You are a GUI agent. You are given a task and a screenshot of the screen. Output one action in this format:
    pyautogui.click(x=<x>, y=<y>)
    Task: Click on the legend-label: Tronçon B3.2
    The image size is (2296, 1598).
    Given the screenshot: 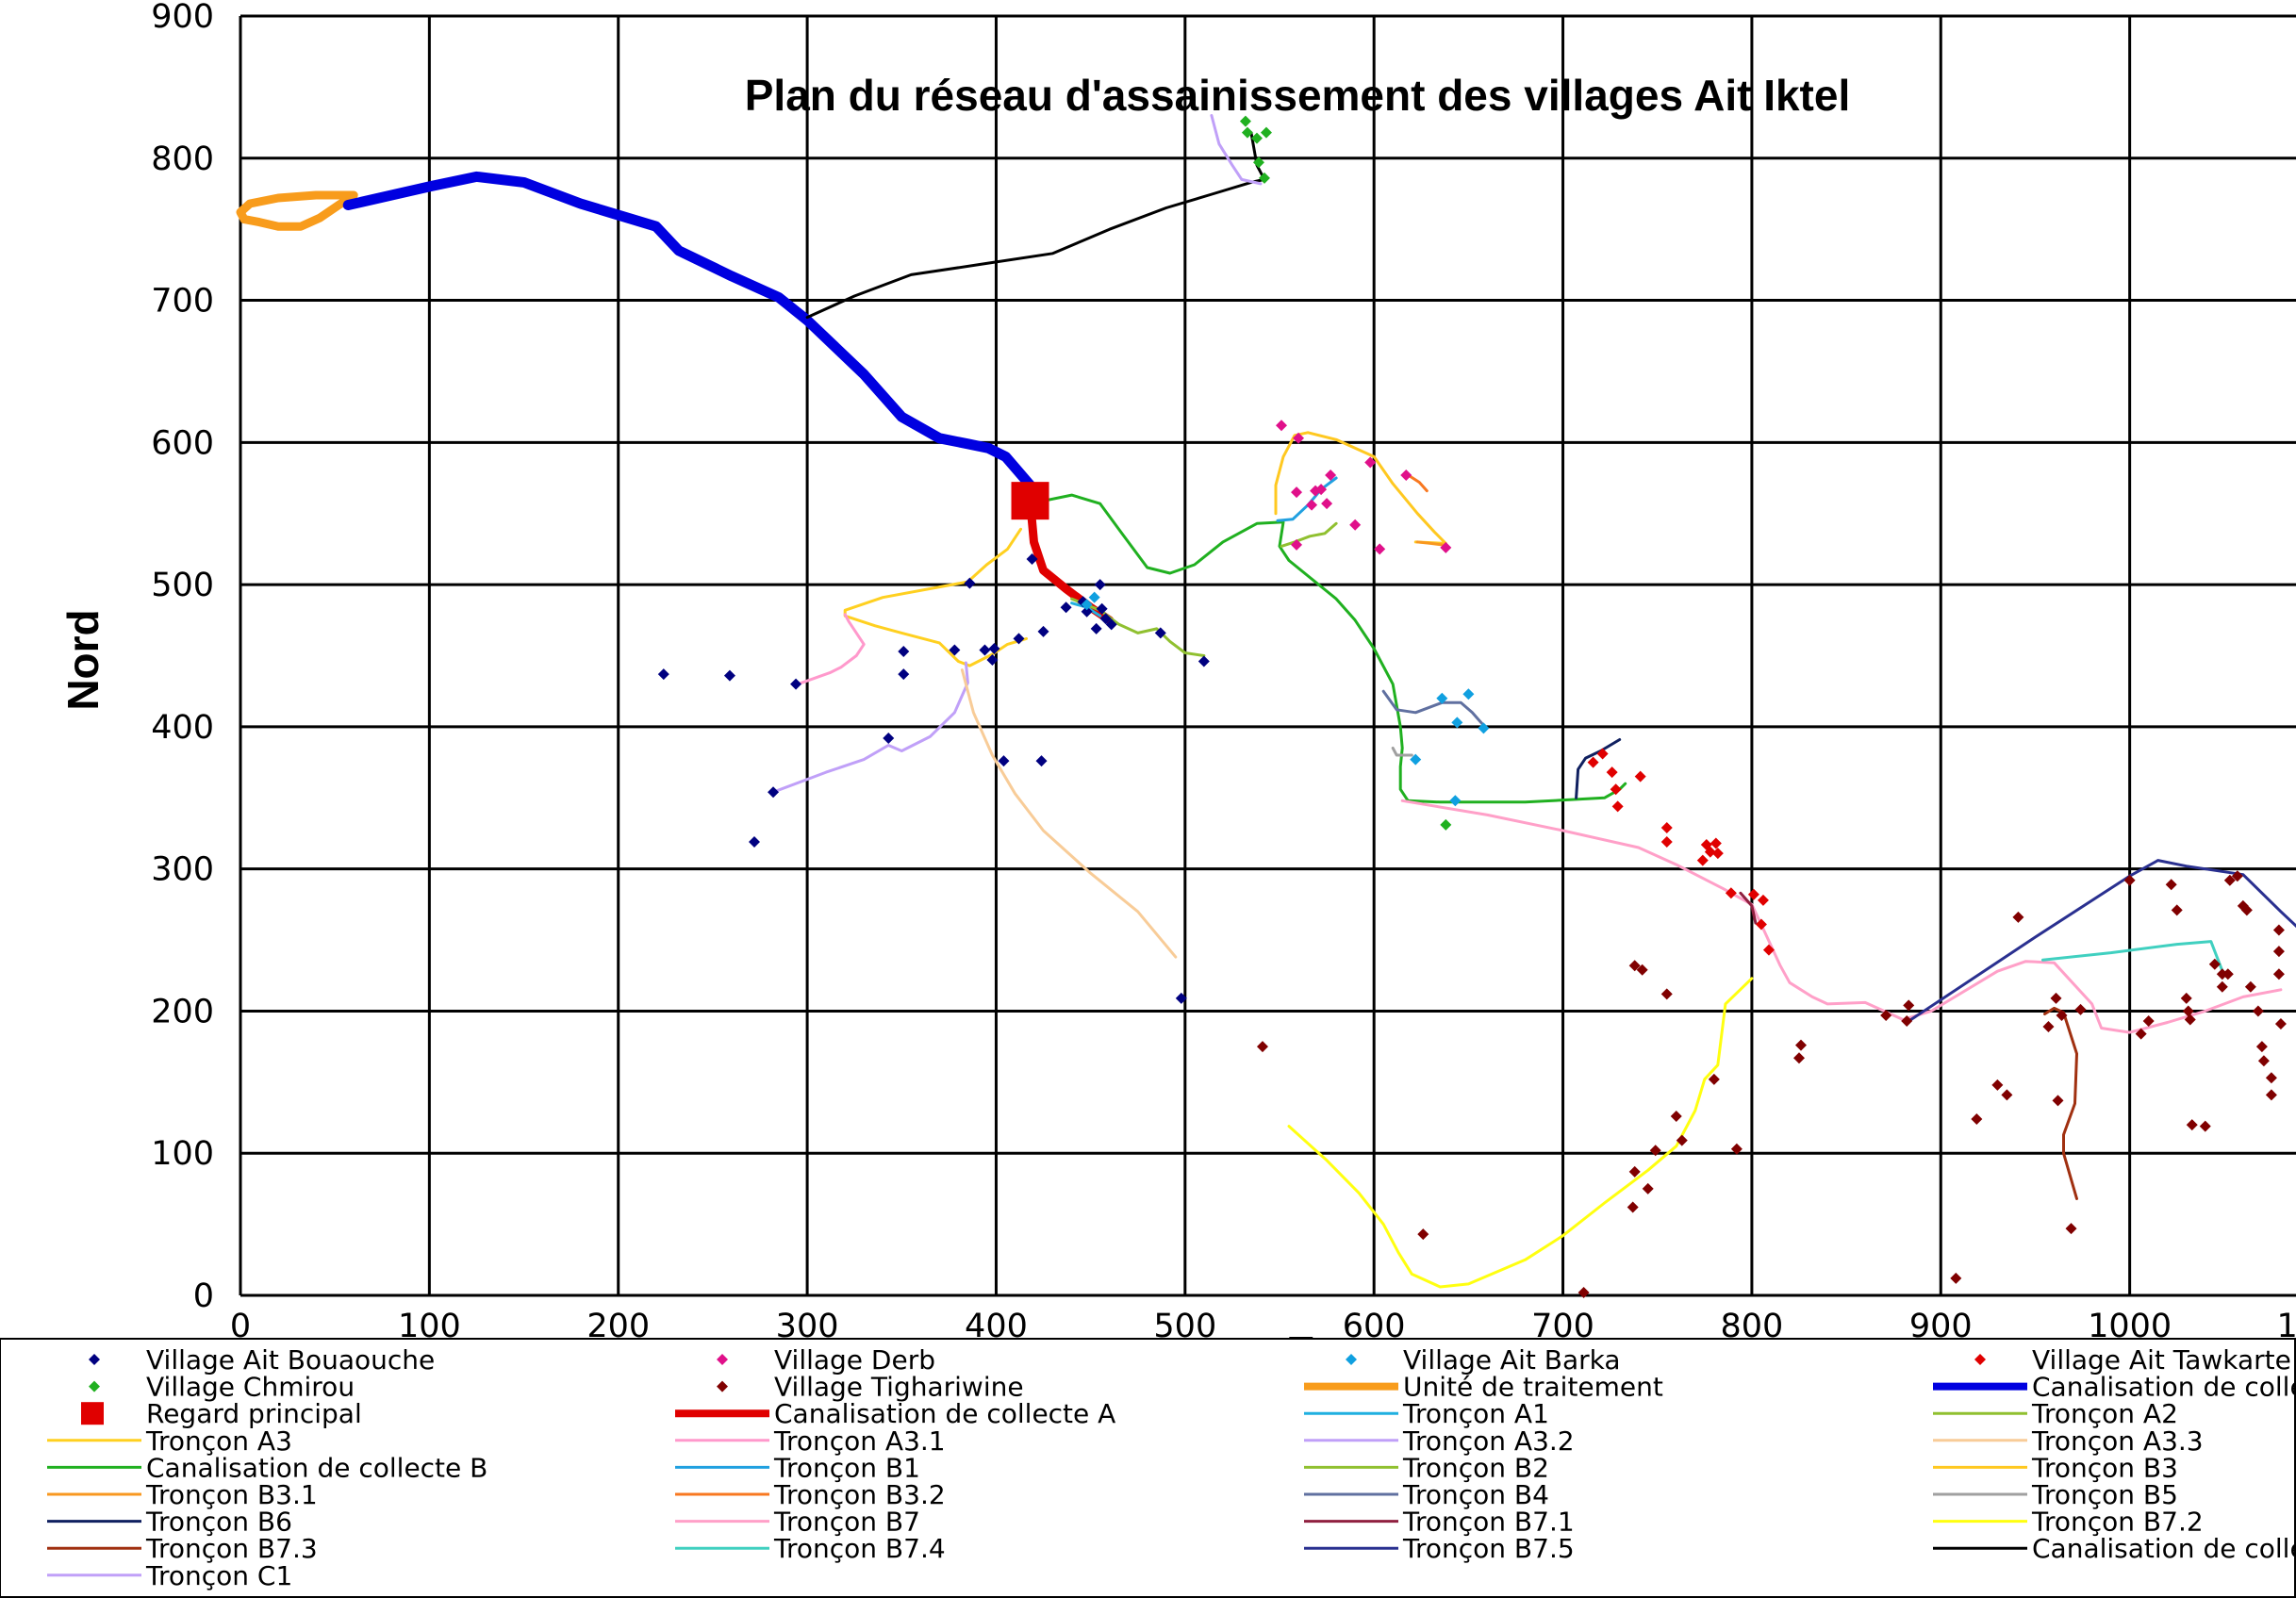 What is the action you would take?
    pyautogui.click(x=859, y=1494)
    